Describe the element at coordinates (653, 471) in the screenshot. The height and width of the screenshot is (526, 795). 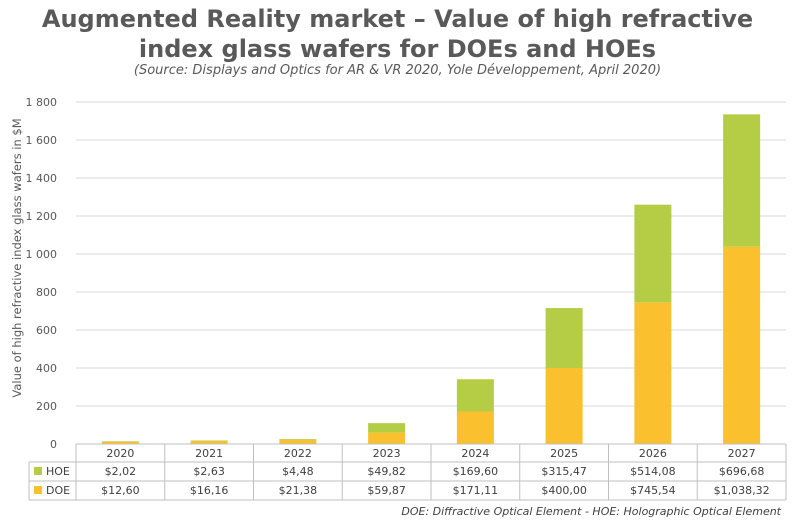
I see `table-cell-hoe-2026: $514,08` at that location.